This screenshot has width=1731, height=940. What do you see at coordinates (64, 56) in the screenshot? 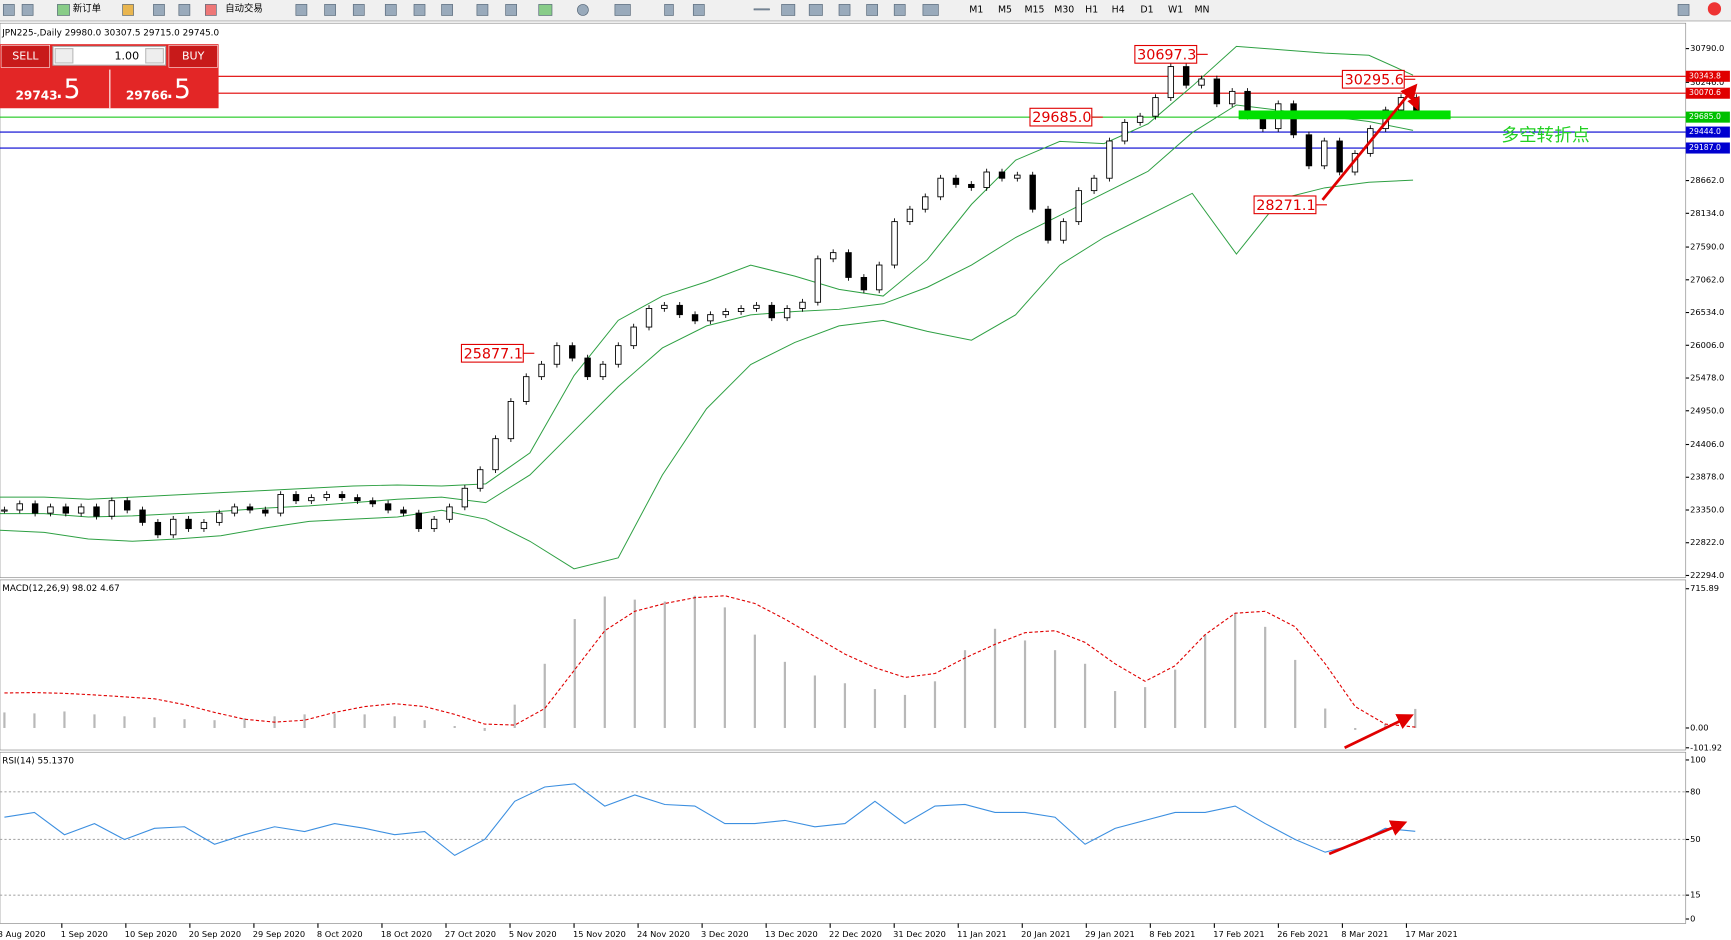
I see `lot-down` at bounding box center [64, 56].